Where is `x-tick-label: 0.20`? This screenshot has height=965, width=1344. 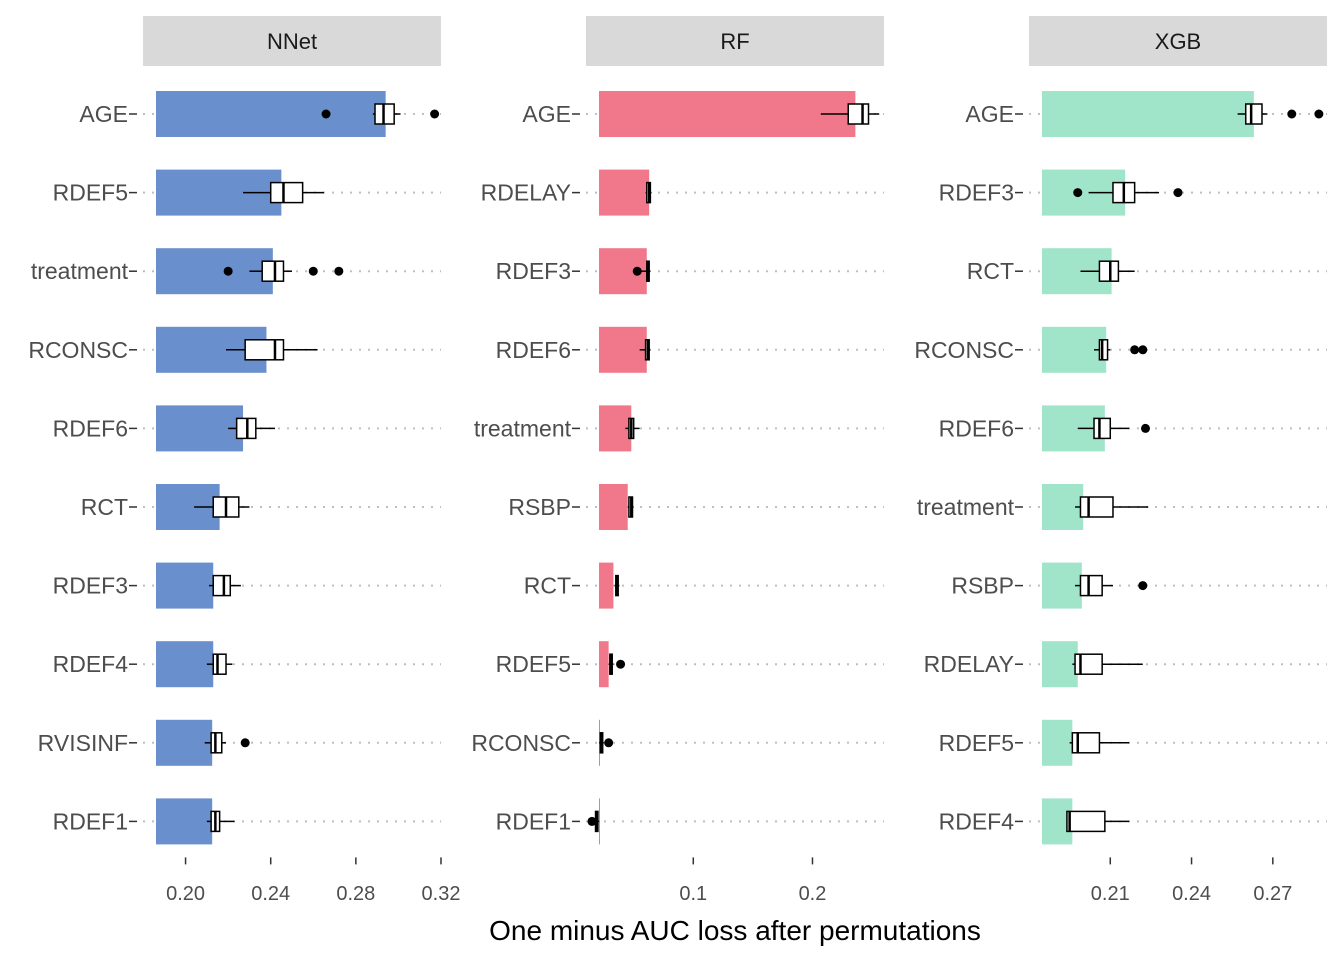 x-tick-label: 0.20 is located at coordinates (185, 894).